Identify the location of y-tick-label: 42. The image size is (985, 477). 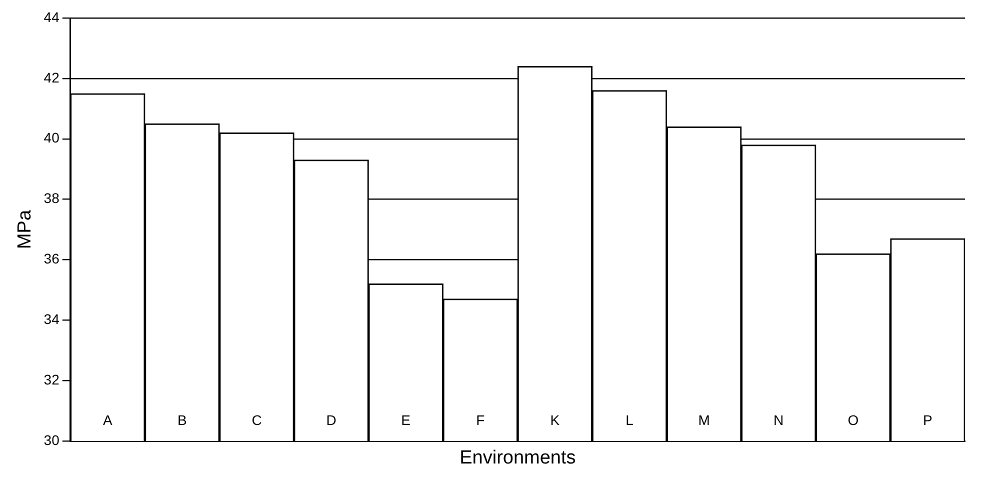
(52, 77).